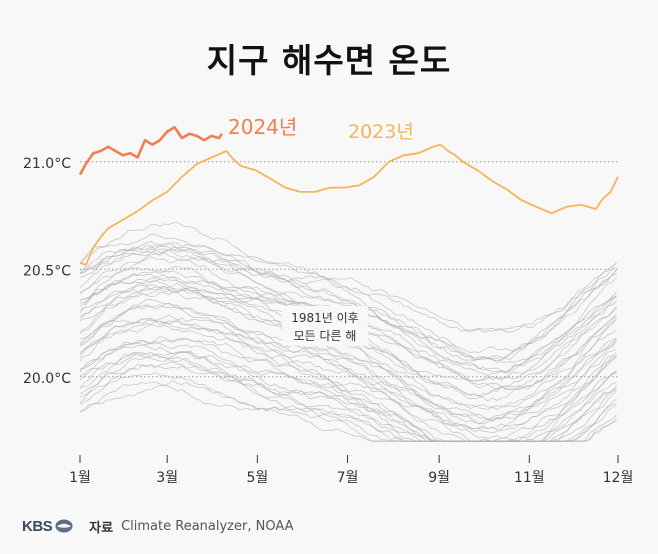 This screenshot has width=658, height=554. What do you see at coordinates (150, 151) in the screenshot?
I see `series-line-2024` at bounding box center [150, 151].